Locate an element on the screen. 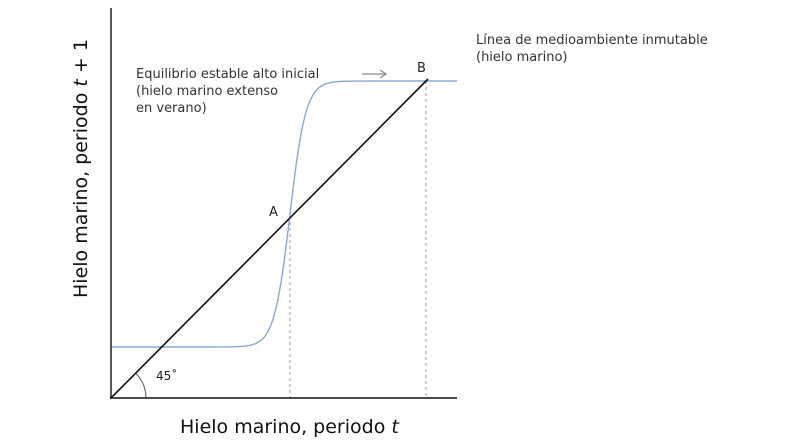 The height and width of the screenshot is (444, 810). angle-arc is located at coordinates (141, 385).